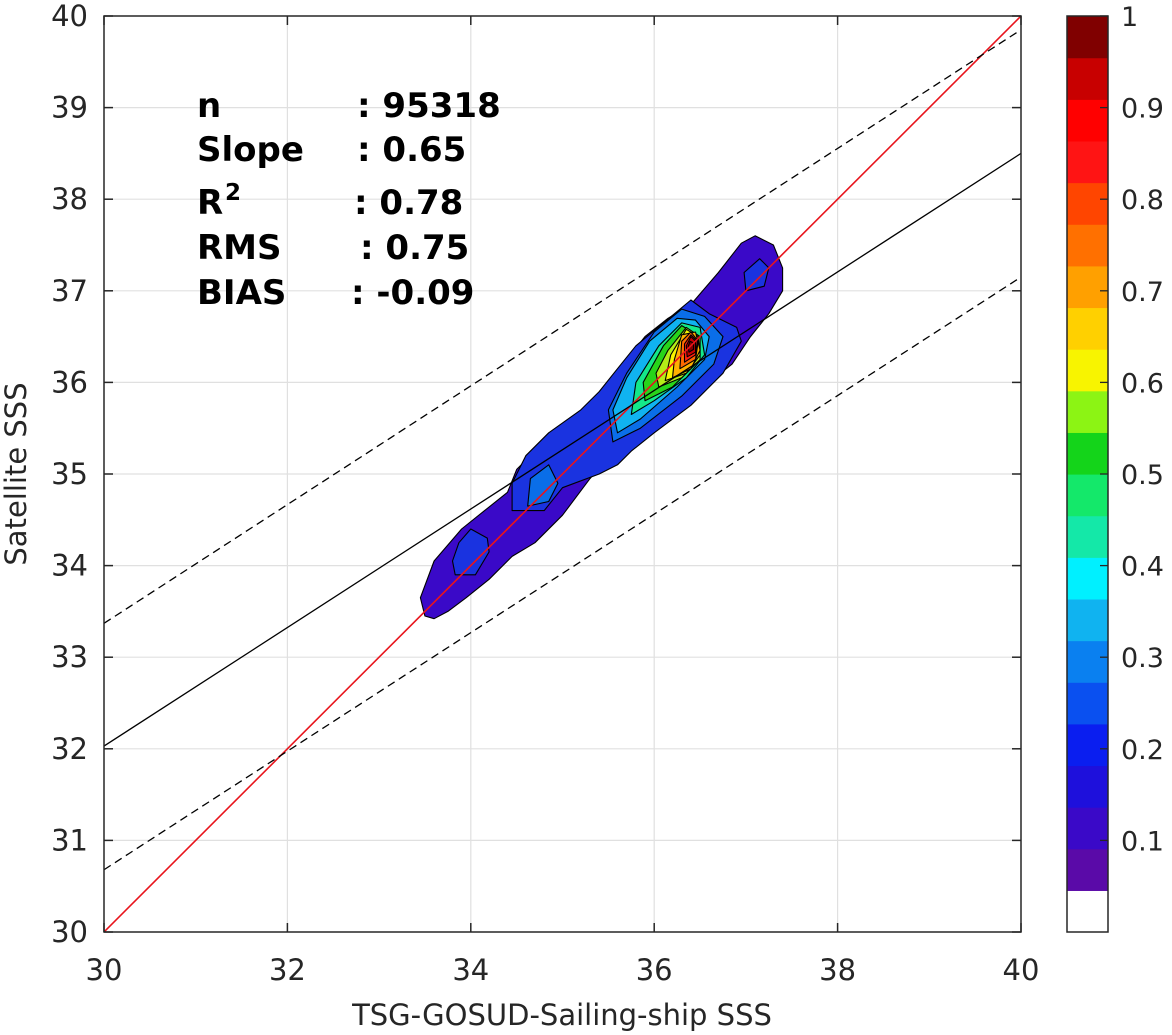 Image resolution: width=1172 pixels, height=1035 pixels. I want to click on x-axis-title: TSG-GOSUD-Sailing-ship SSS, so click(561, 1015).